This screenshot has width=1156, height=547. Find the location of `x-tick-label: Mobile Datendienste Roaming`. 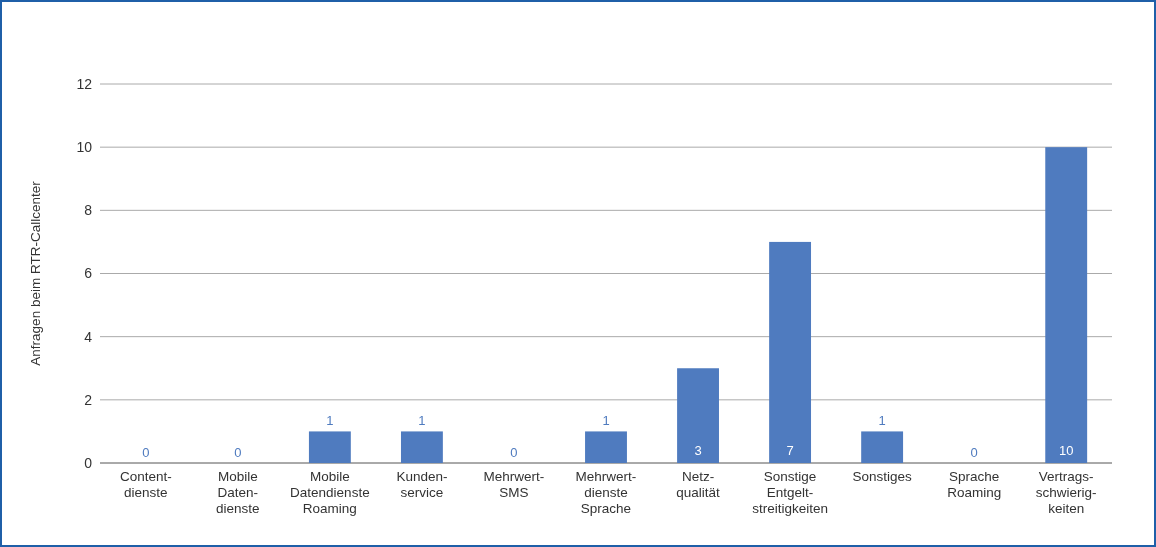

x-tick-label: Mobile Datendienste Roaming is located at coordinates (330, 492).